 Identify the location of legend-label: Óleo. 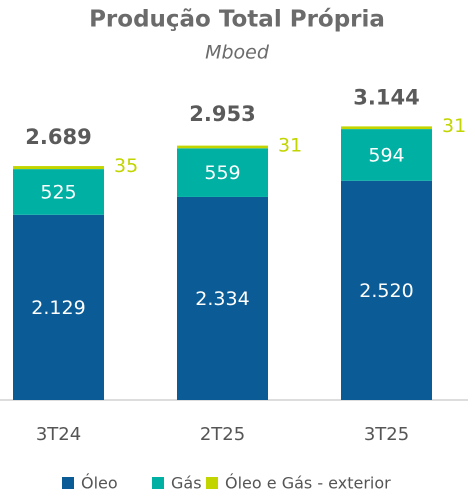
(99, 483).